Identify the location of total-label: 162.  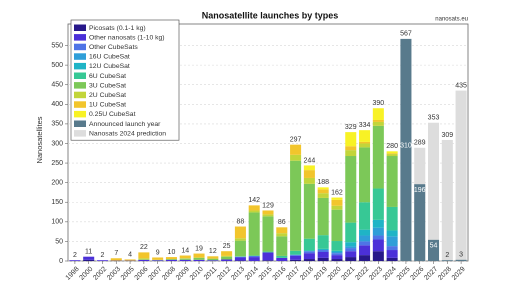
(337, 192).